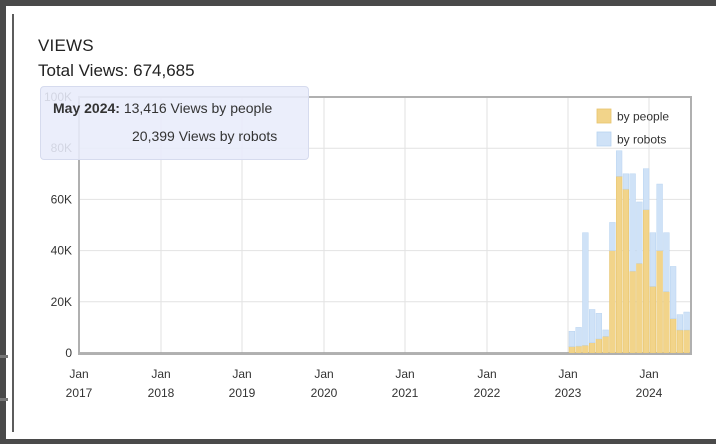 Image resolution: width=716 pixels, height=444 pixels. Describe the element at coordinates (86, 108) in the screenshot. I see `tooltip-month: May 2024:` at that location.